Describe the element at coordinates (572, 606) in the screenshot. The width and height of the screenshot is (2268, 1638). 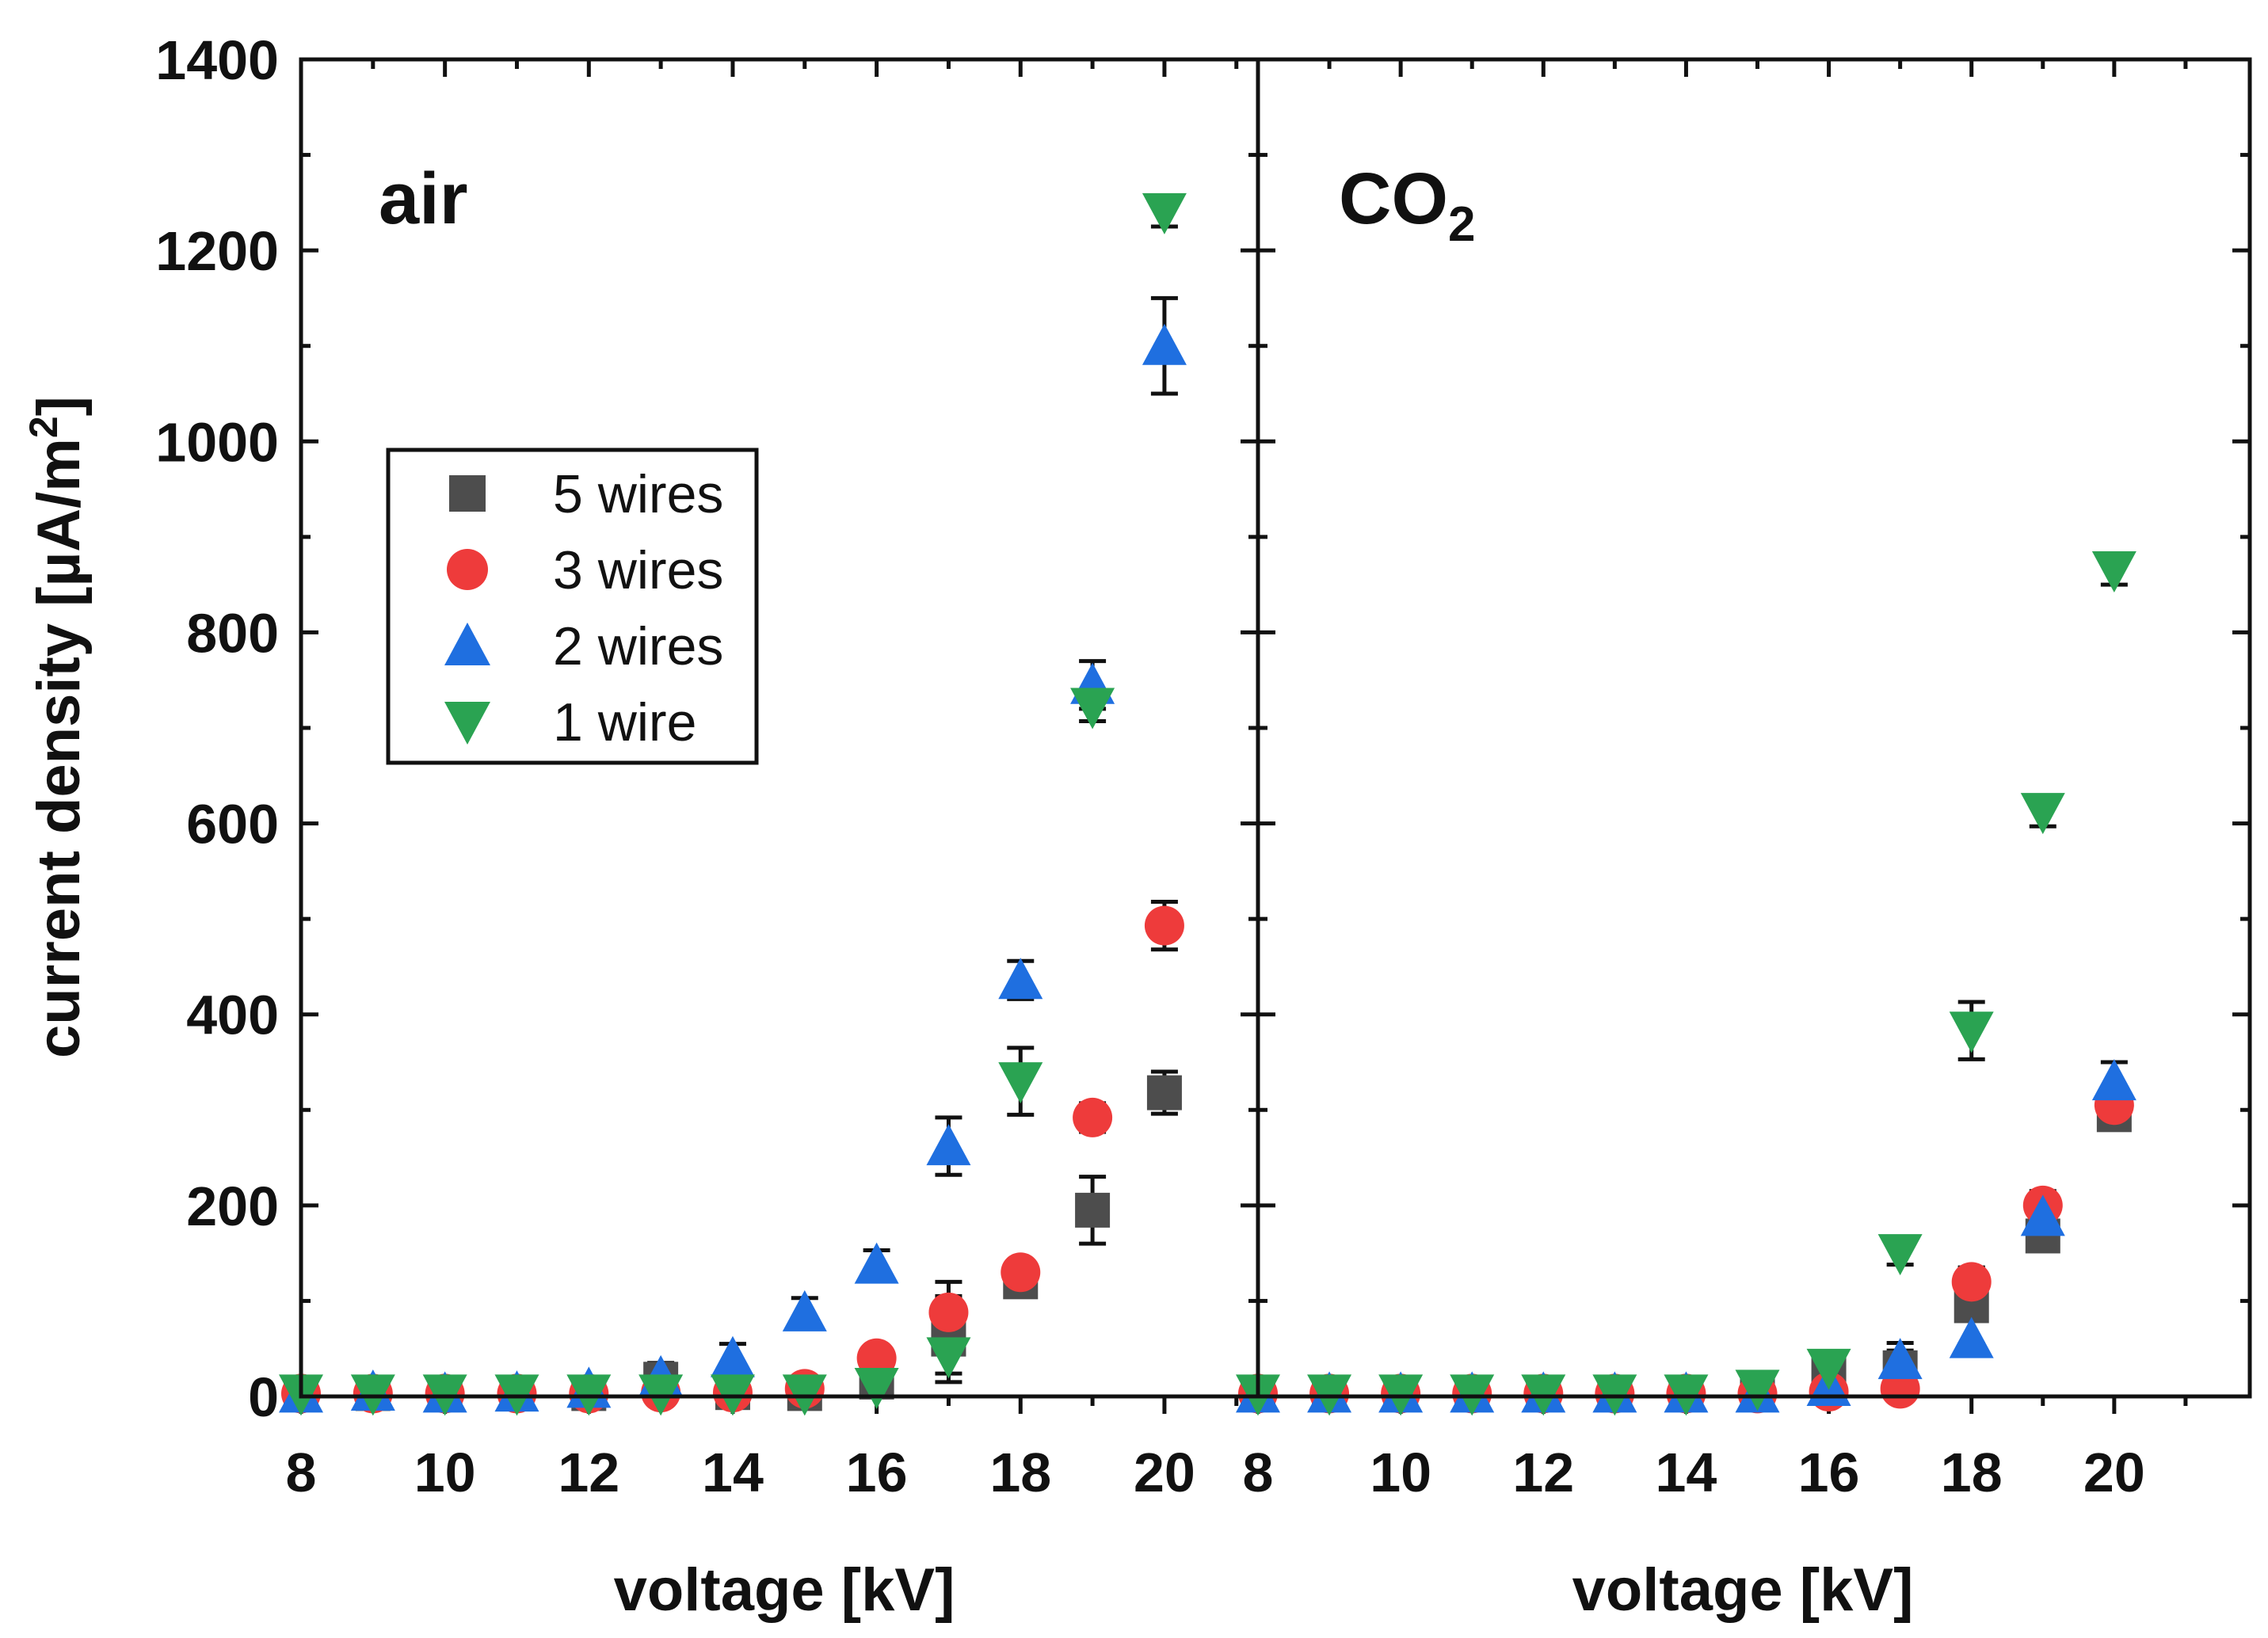
I see `legend: 5 wires 3 wires 2 wires 1 wire` at that location.